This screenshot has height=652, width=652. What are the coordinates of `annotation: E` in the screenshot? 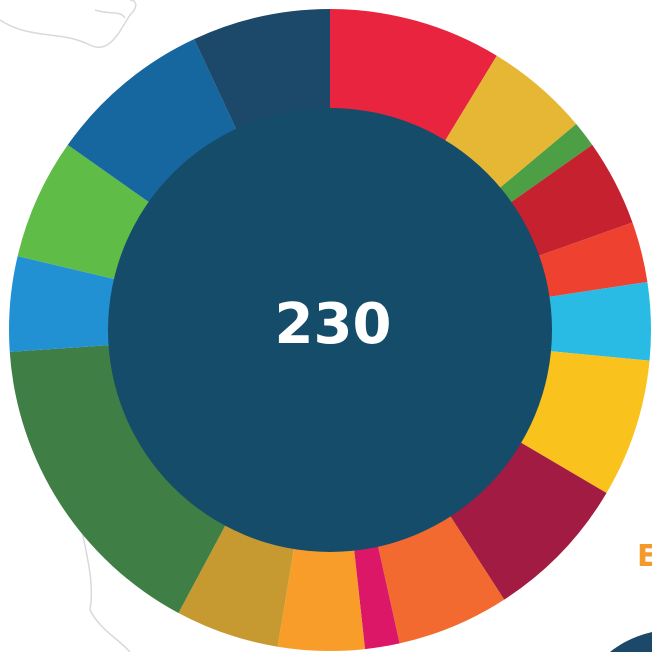 It's located at (644, 556).